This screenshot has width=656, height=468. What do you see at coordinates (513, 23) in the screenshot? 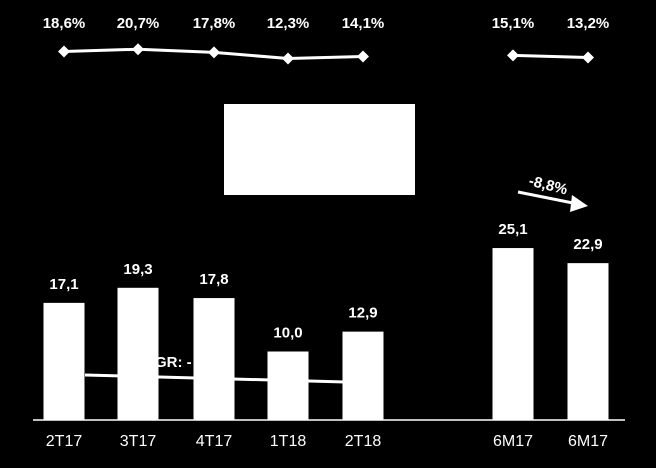
I see `margin-value-label: 15,1%` at bounding box center [513, 23].